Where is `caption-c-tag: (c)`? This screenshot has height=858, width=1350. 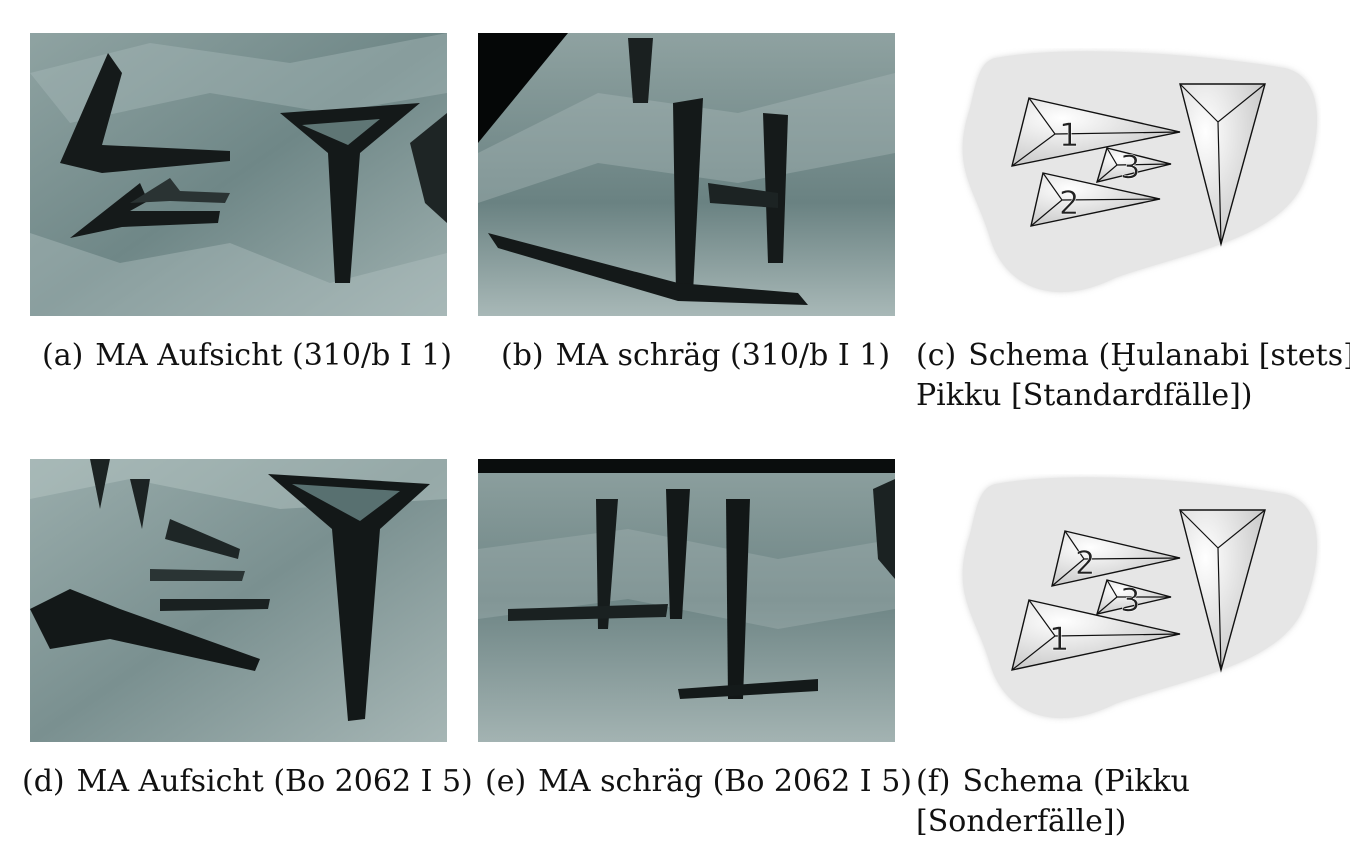
caption-c-tag: (c) is located at coordinates (936, 355).